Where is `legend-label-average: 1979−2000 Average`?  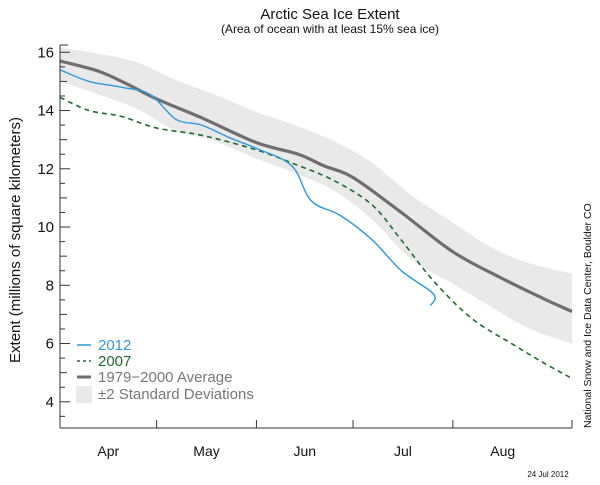 legend-label-average: 1979−2000 Average is located at coordinates (165, 377).